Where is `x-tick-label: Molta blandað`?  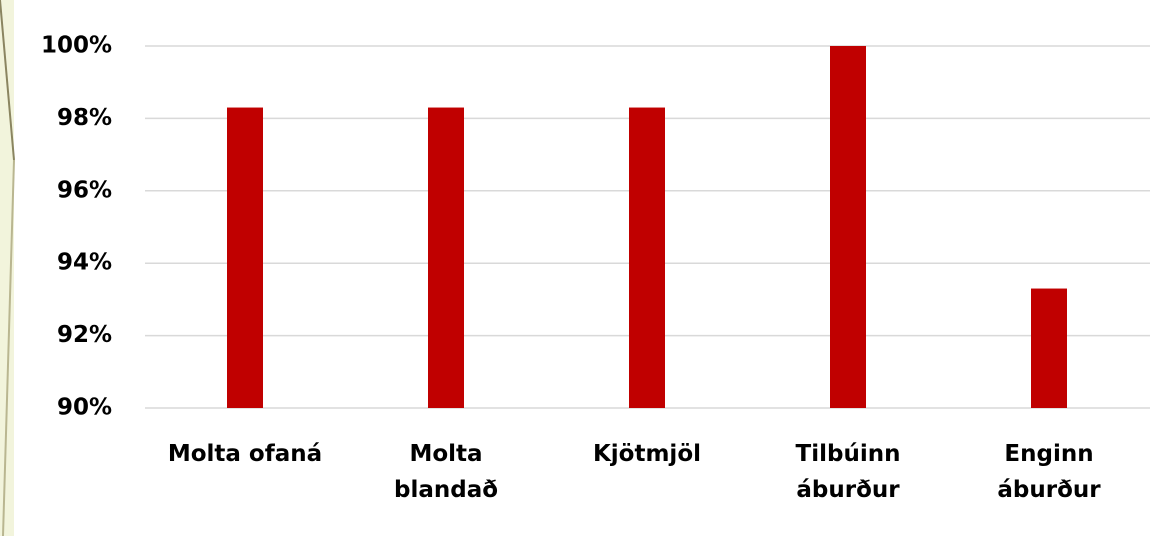
x-tick-label: Molta blandað is located at coordinates (446, 472).